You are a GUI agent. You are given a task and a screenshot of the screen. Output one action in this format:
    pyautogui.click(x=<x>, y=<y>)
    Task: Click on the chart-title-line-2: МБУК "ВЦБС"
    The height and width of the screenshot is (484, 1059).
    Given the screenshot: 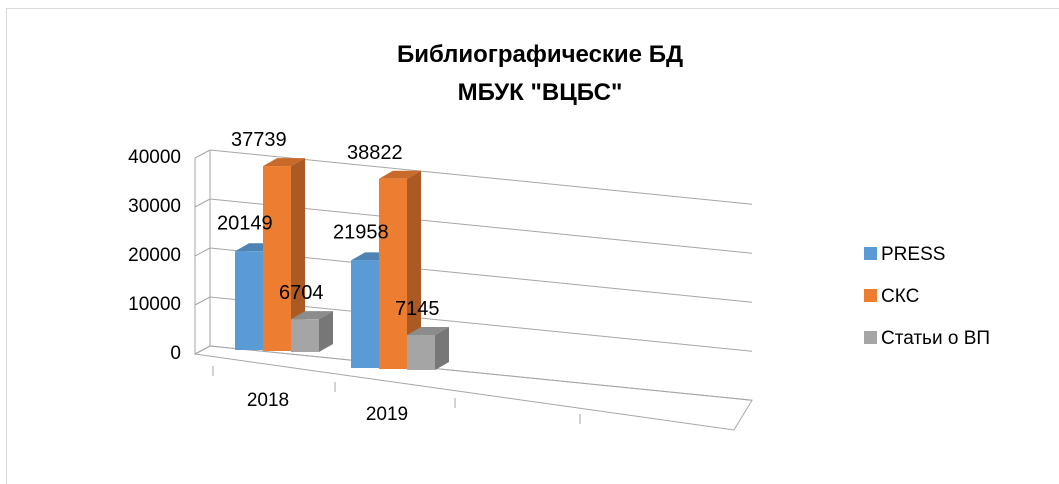 What is the action you would take?
    pyautogui.click(x=540, y=92)
    